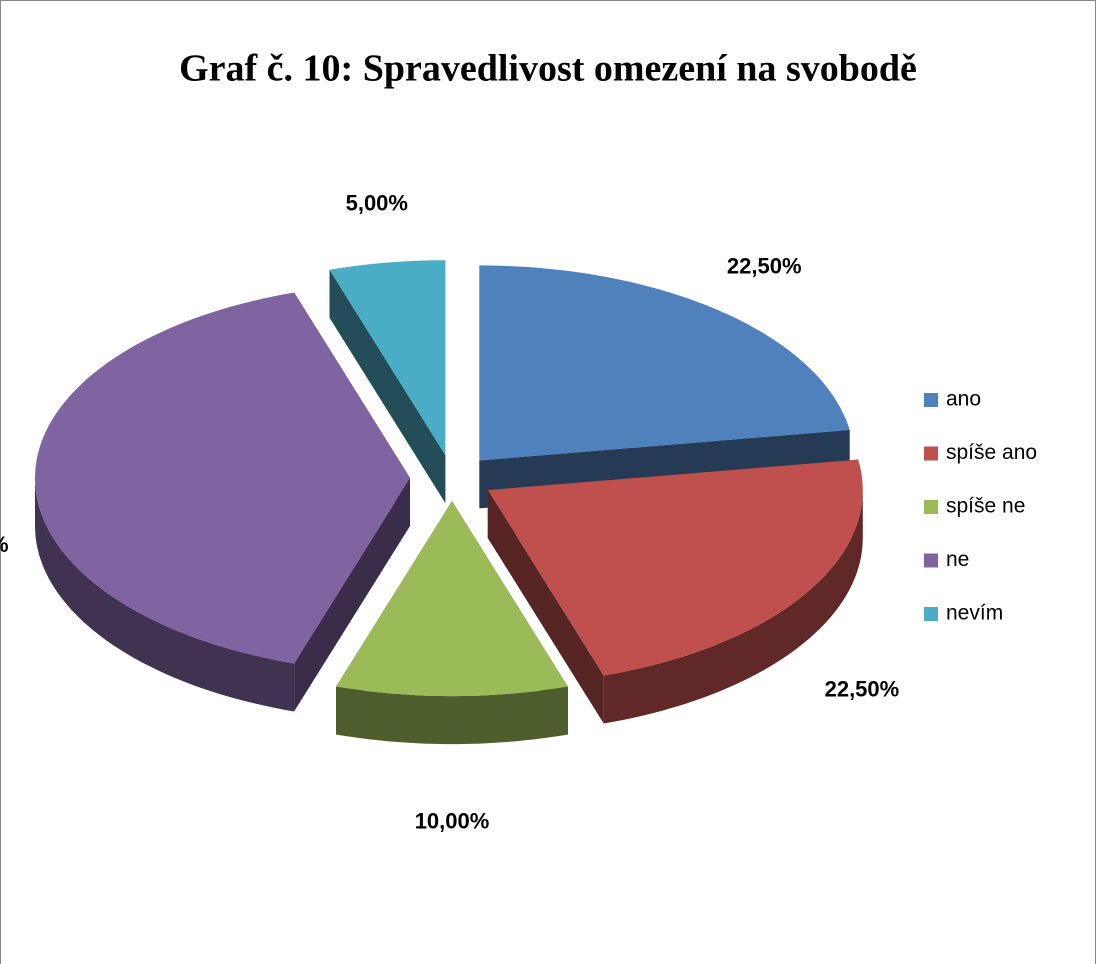 This screenshot has width=1096, height=964. What do you see at coordinates (957, 559) in the screenshot?
I see `legend-label: ne` at bounding box center [957, 559].